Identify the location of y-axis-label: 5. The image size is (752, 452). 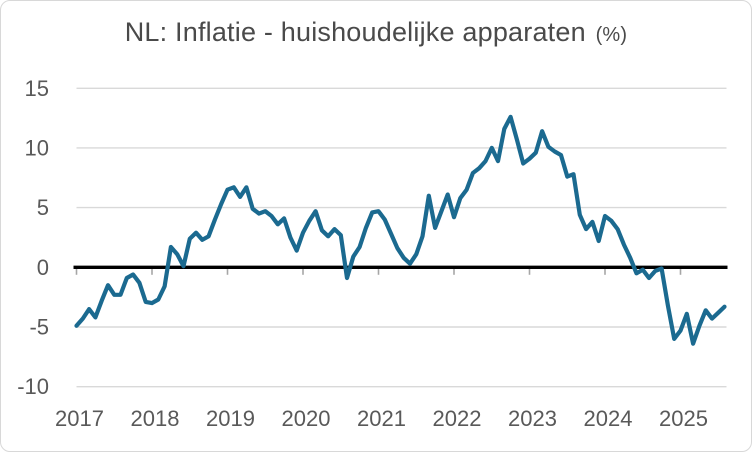
(43, 207).